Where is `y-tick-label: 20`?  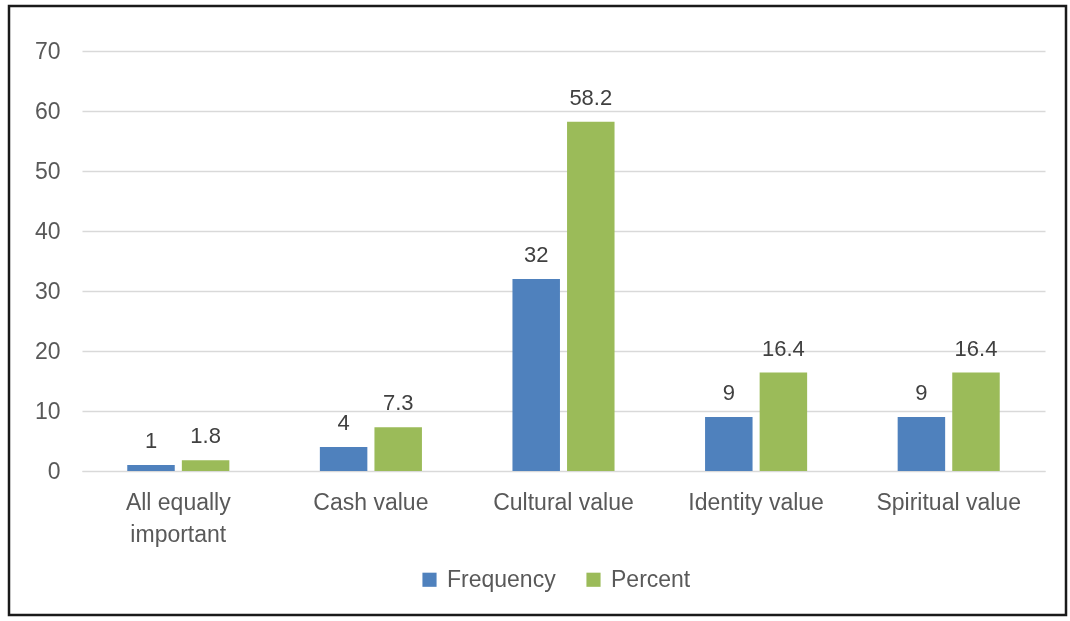 y-tick-label: 20 is located at coordinates (47, 350).